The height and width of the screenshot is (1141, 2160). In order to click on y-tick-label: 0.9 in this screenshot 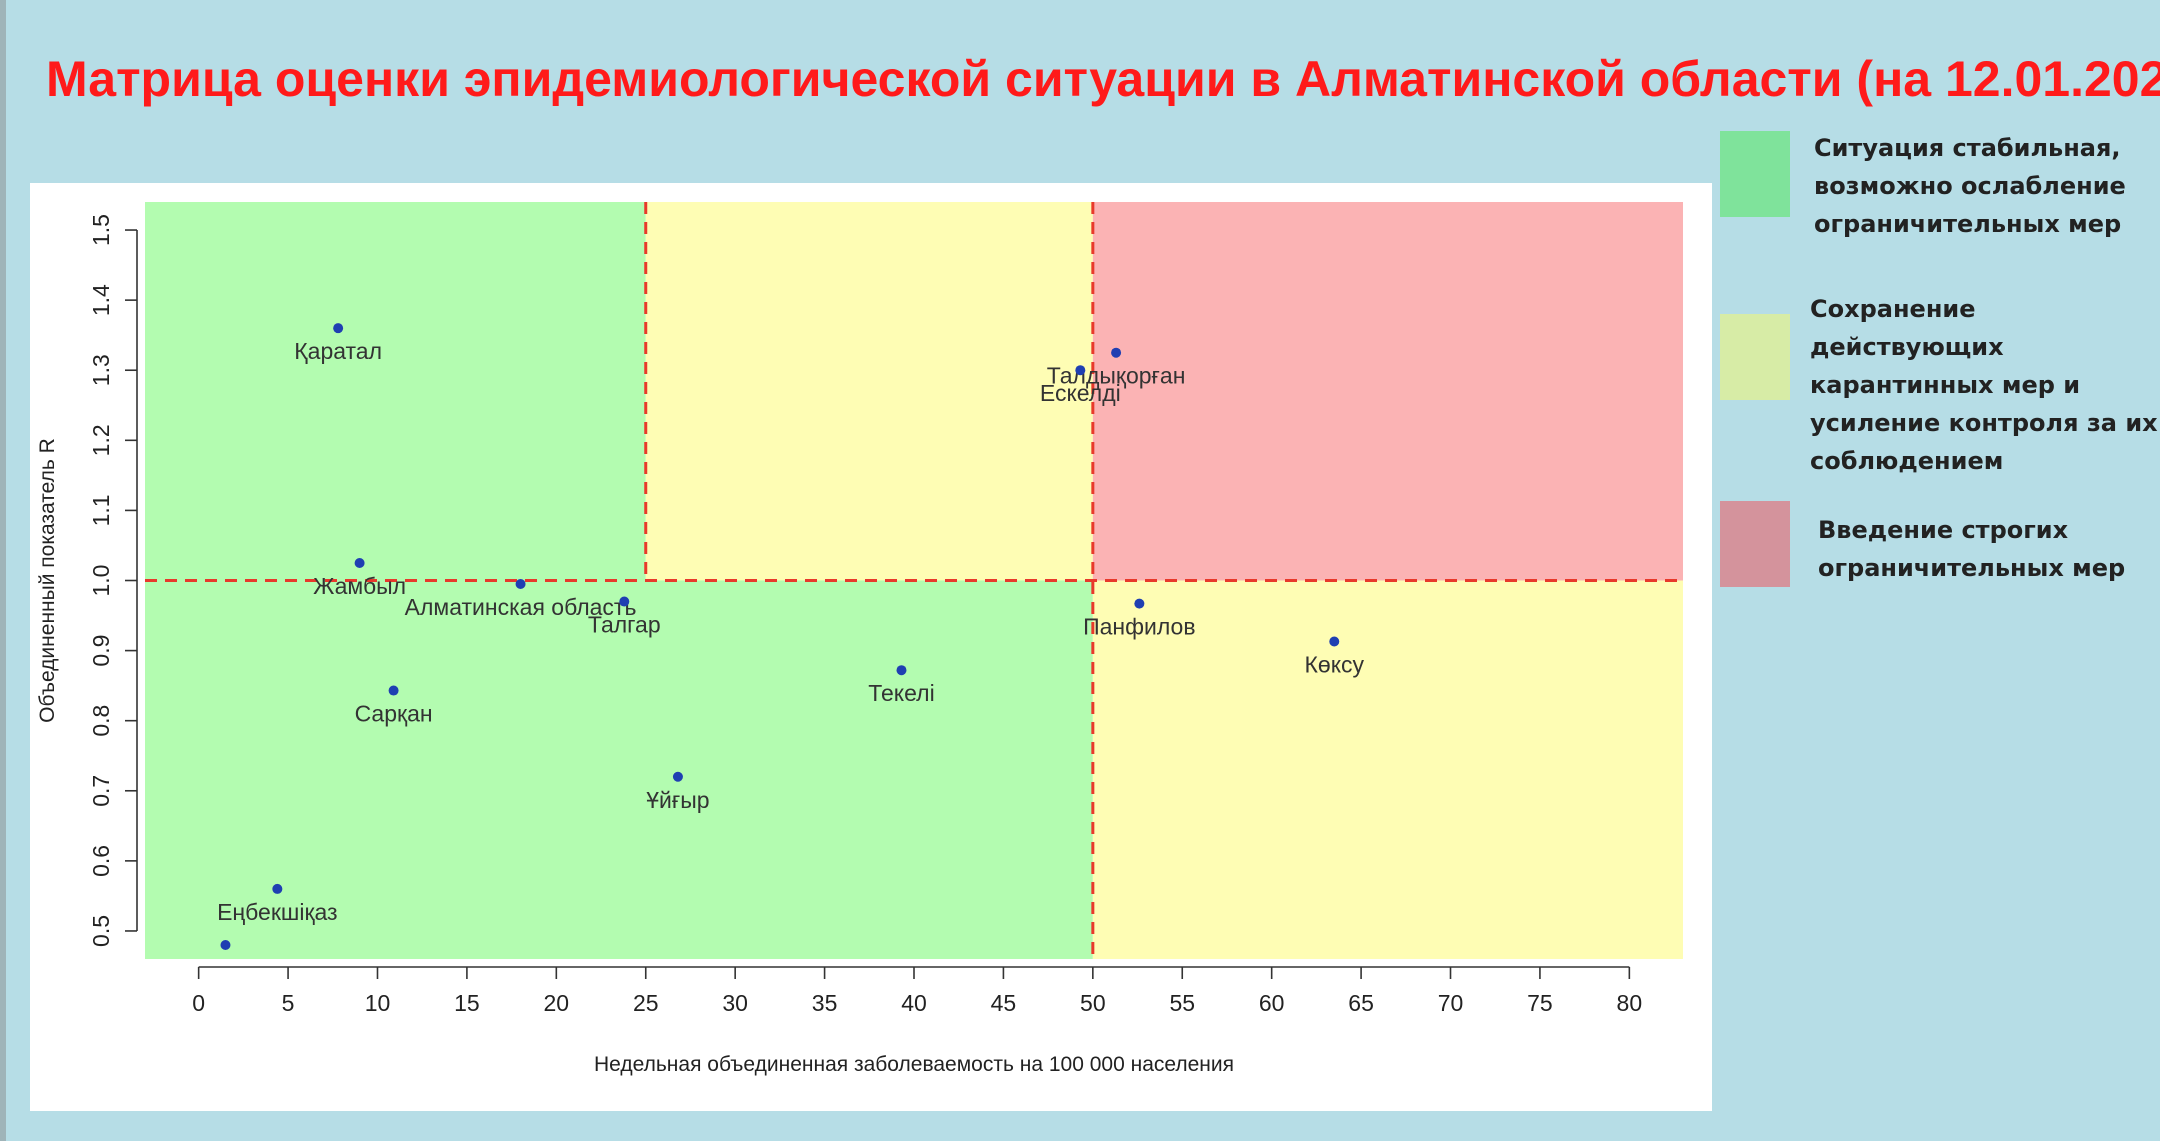, I will do `click(101, 651)`.